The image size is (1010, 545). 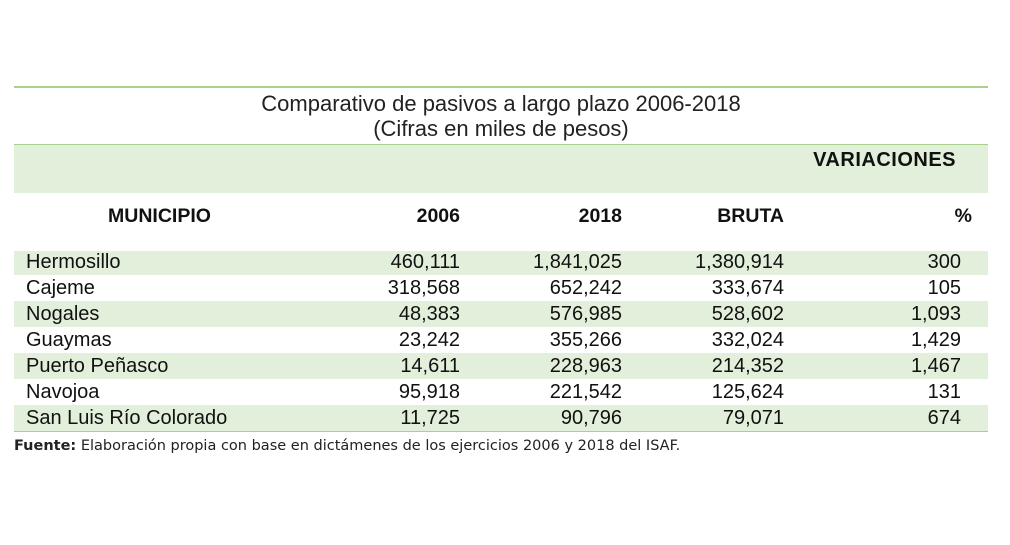 What do you see at coordinates (935, 313) in the screenshot?
I see `cell-percent: 1,093` at bounding box center [935, 313].